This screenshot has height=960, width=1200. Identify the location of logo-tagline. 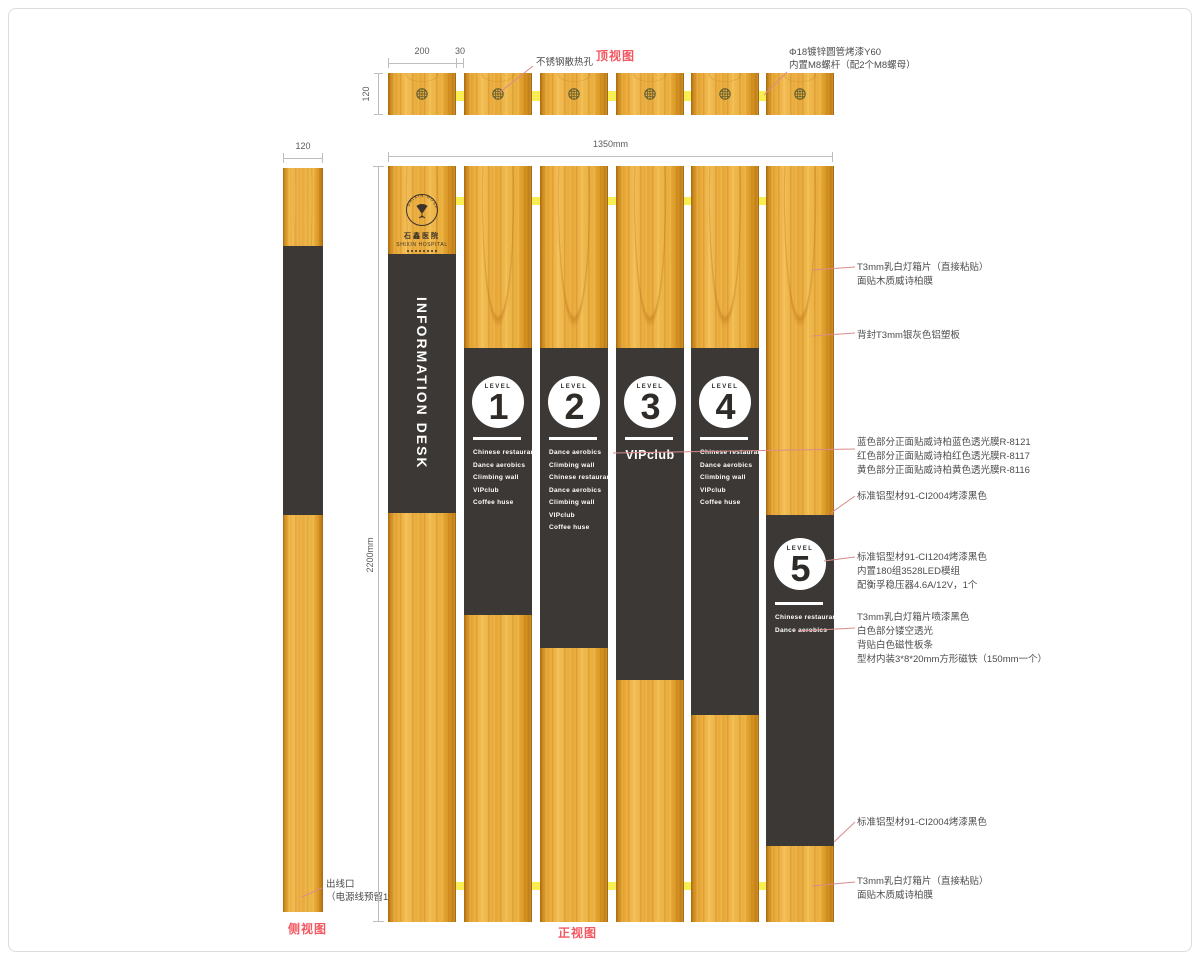
(422, 251).